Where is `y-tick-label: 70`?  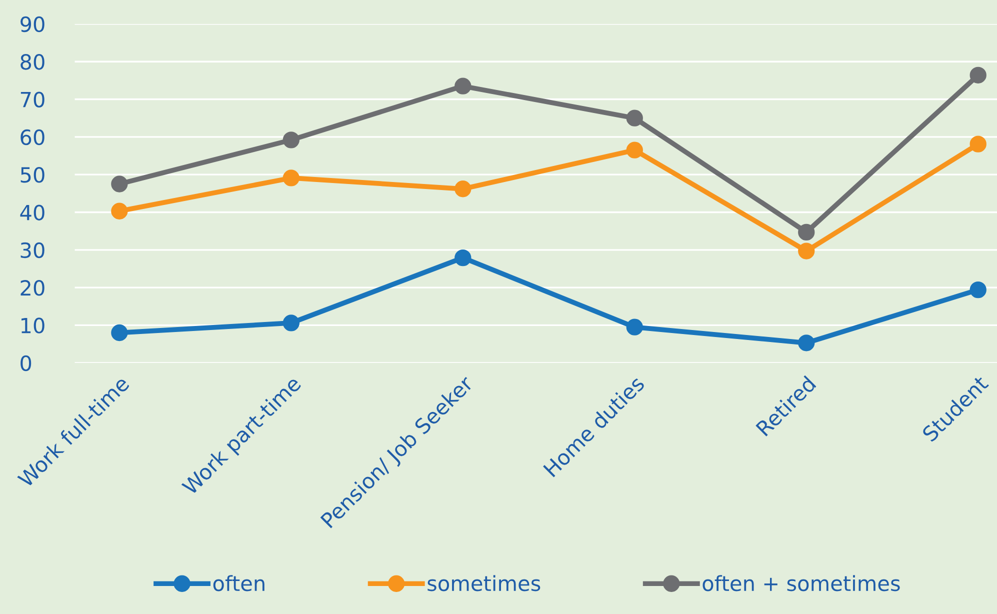 y-tick-label: 70 is located at coordinates (32, 100).